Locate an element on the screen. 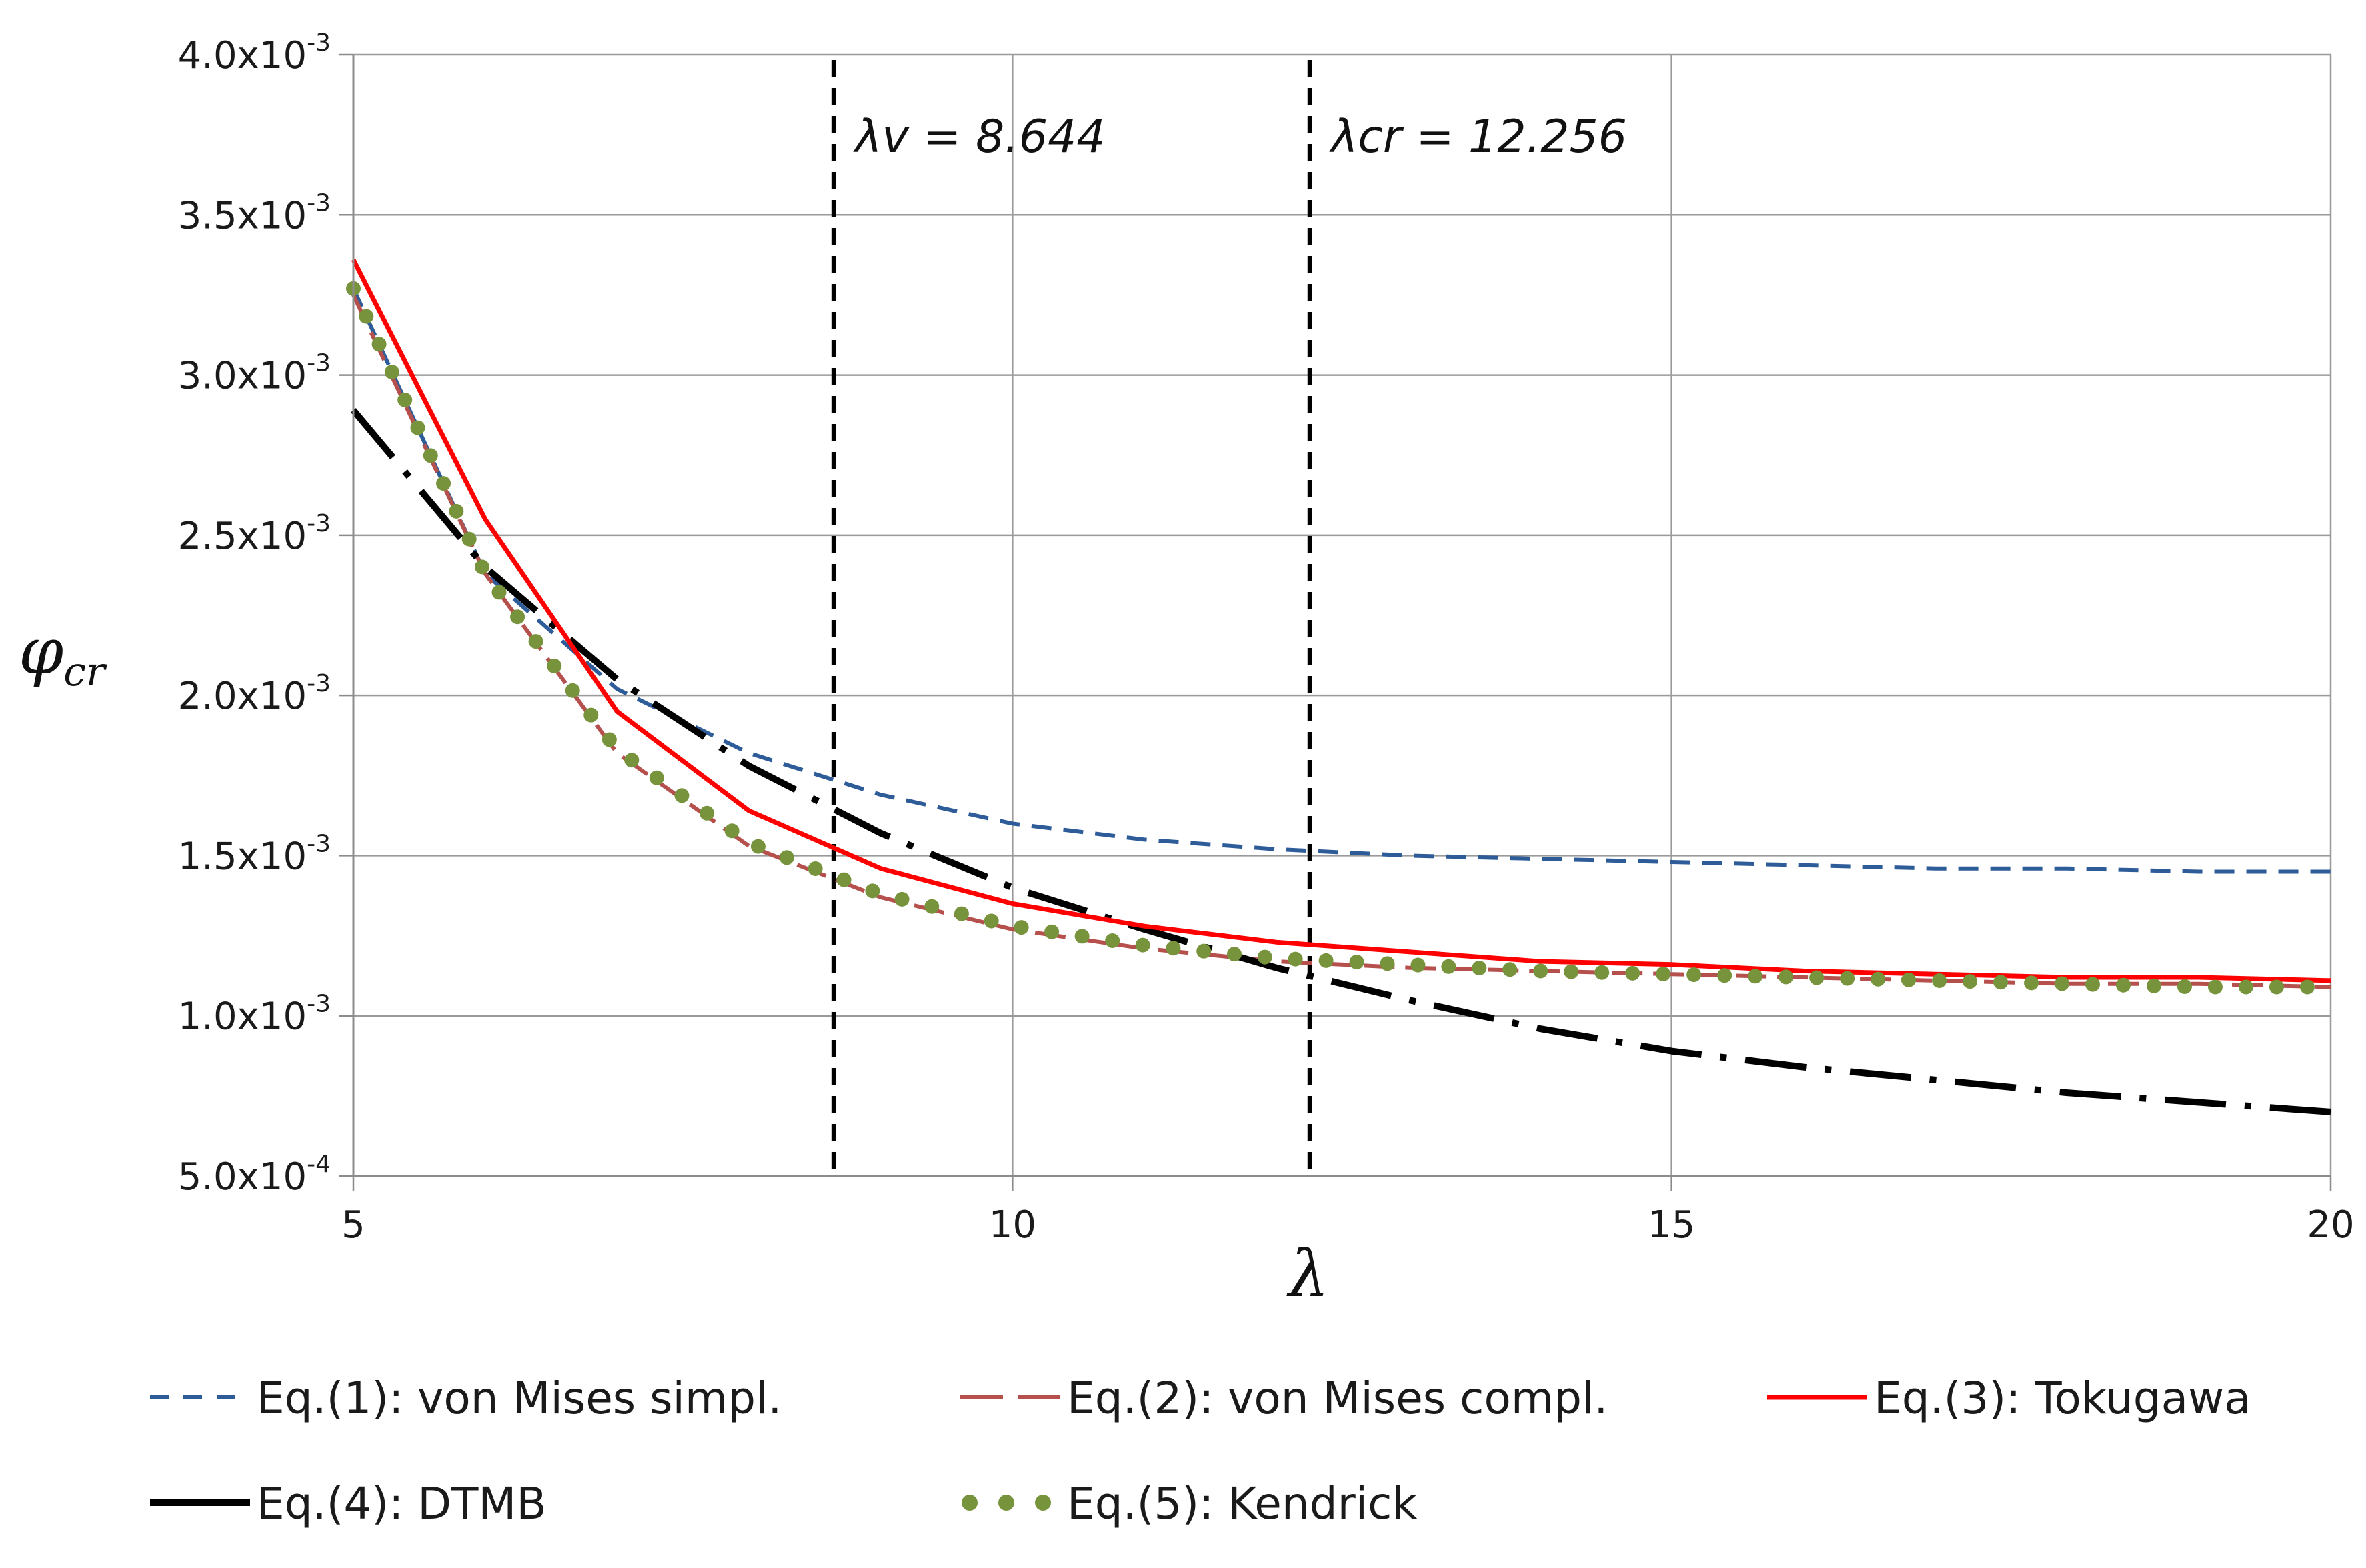 Image resolution: width=2366 pixels, height=1568 pixels. y-tick-label: 2.5x10⁻³ is located at coordinates (254, 534).